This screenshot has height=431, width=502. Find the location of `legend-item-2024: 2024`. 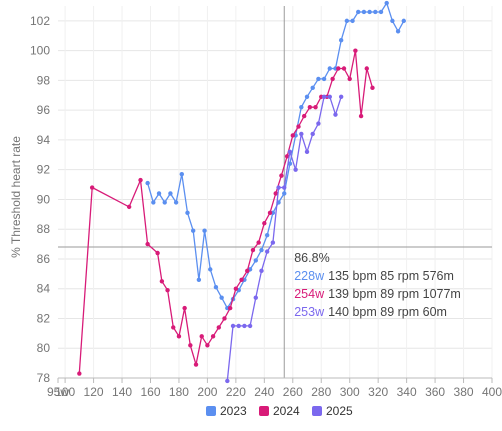

legend-item-2024: 2024 is located at coordinates (279, 411).